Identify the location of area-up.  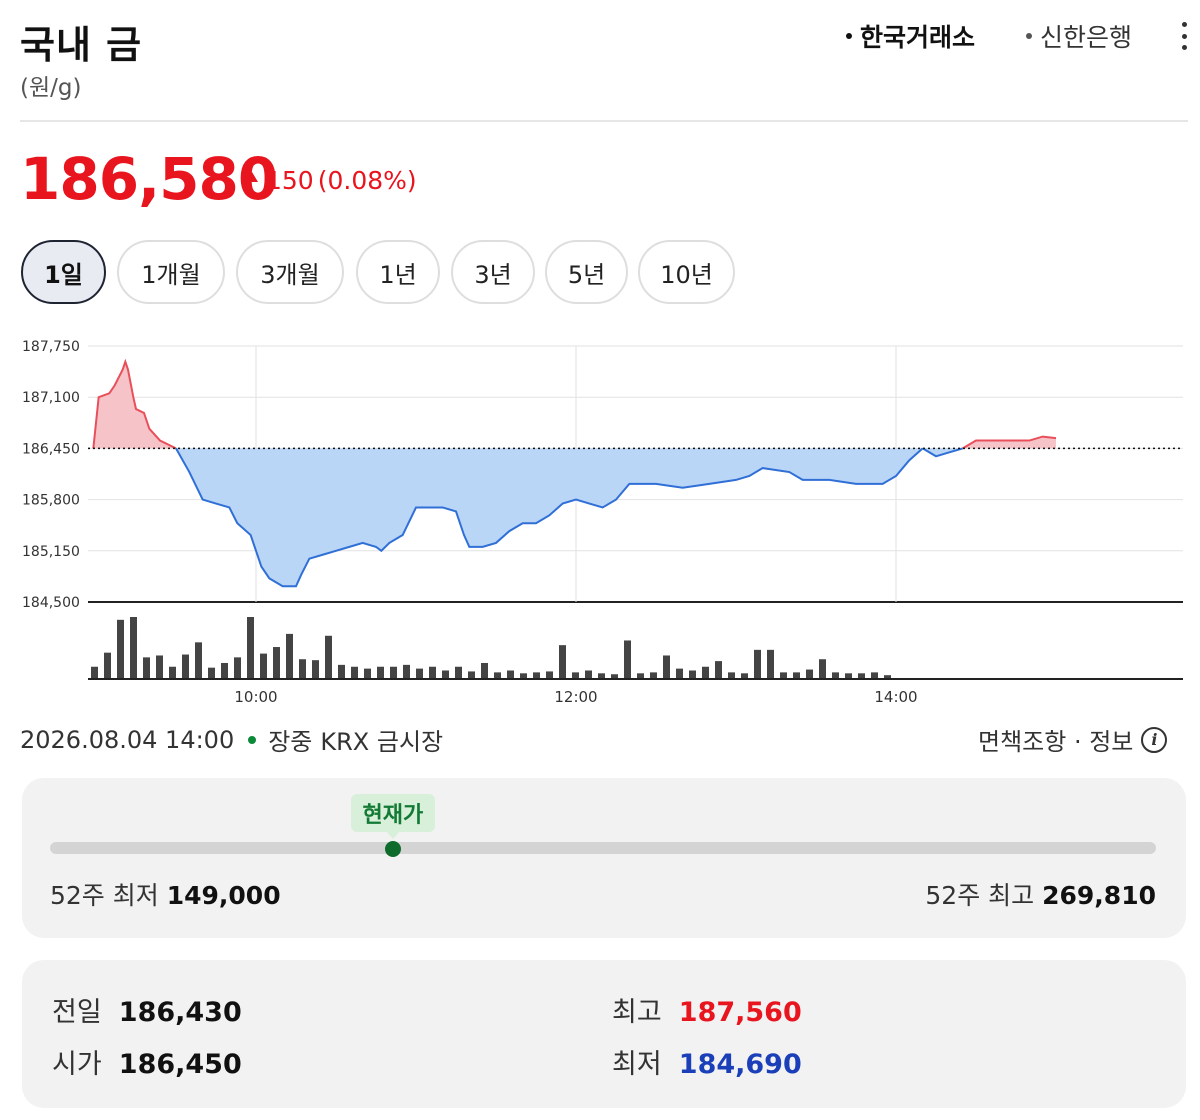
(1009, 442).